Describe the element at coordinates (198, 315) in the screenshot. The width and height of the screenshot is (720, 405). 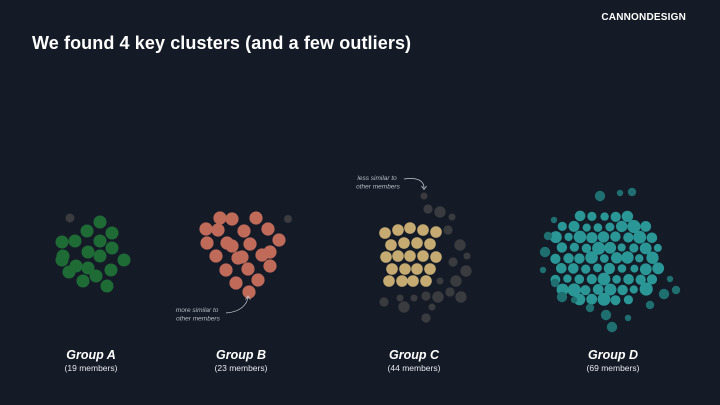
I see `svg-text:more similar to other: more similar to other members` at that location.